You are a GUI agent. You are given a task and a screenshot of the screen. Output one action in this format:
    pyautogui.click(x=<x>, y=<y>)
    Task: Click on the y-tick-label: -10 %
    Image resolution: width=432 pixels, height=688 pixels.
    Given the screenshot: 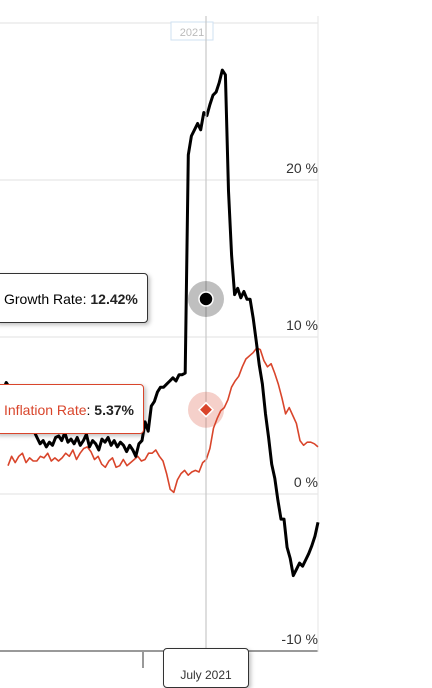 What is the action you would take?
    pyautogui.click(x=299, y=639)
    